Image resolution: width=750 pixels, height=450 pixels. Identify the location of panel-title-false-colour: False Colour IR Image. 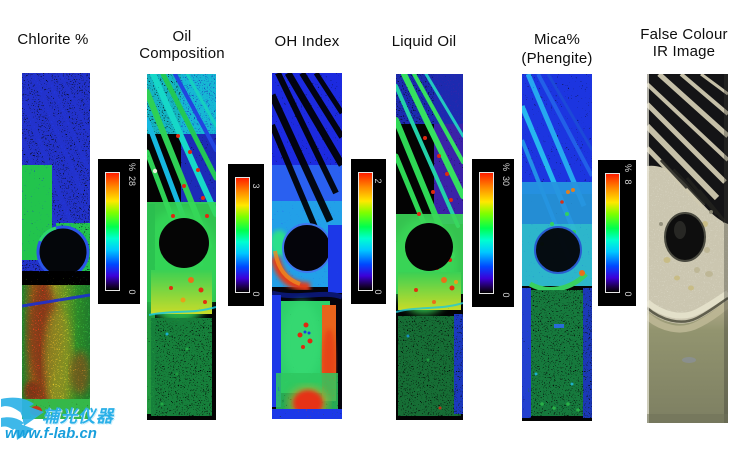
(682, 43).